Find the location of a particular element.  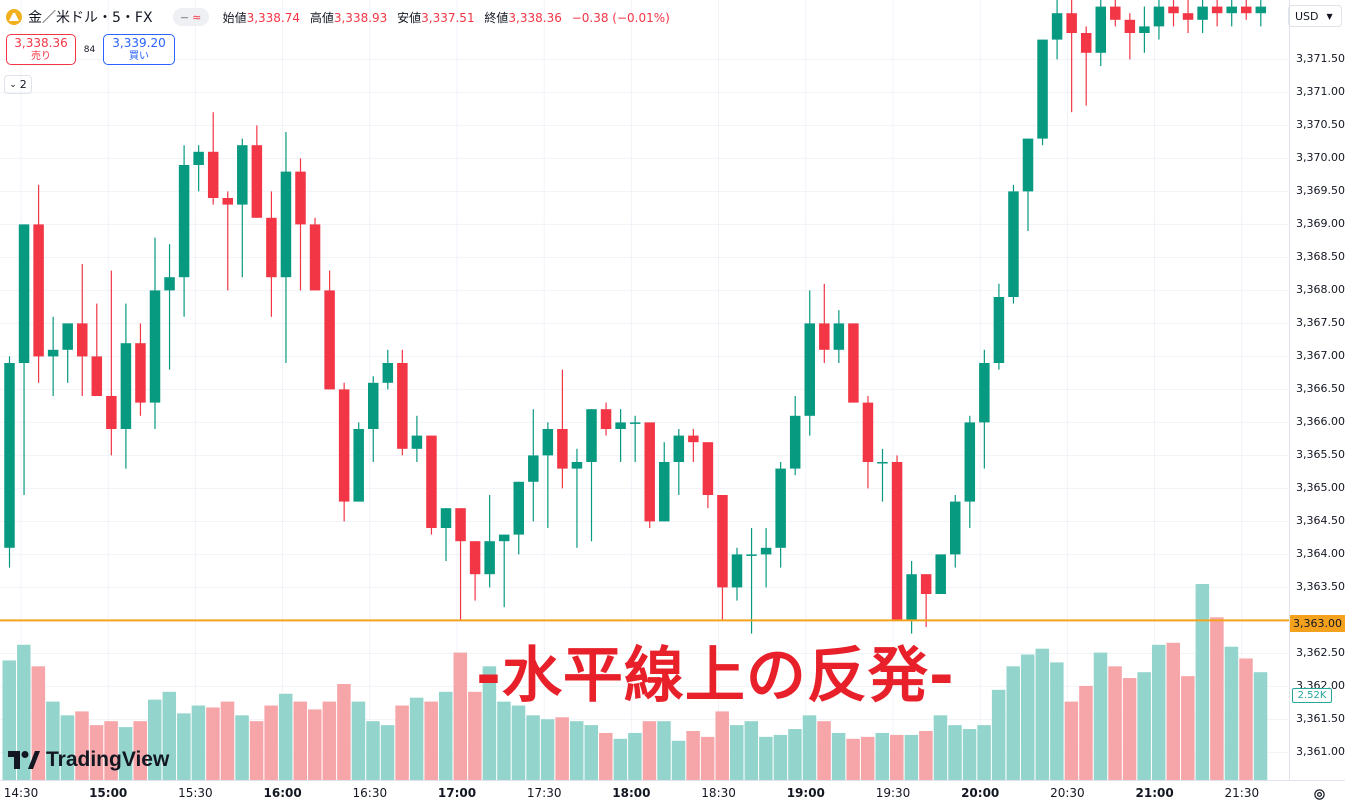

candle-body is located at coordinates (533, 468).